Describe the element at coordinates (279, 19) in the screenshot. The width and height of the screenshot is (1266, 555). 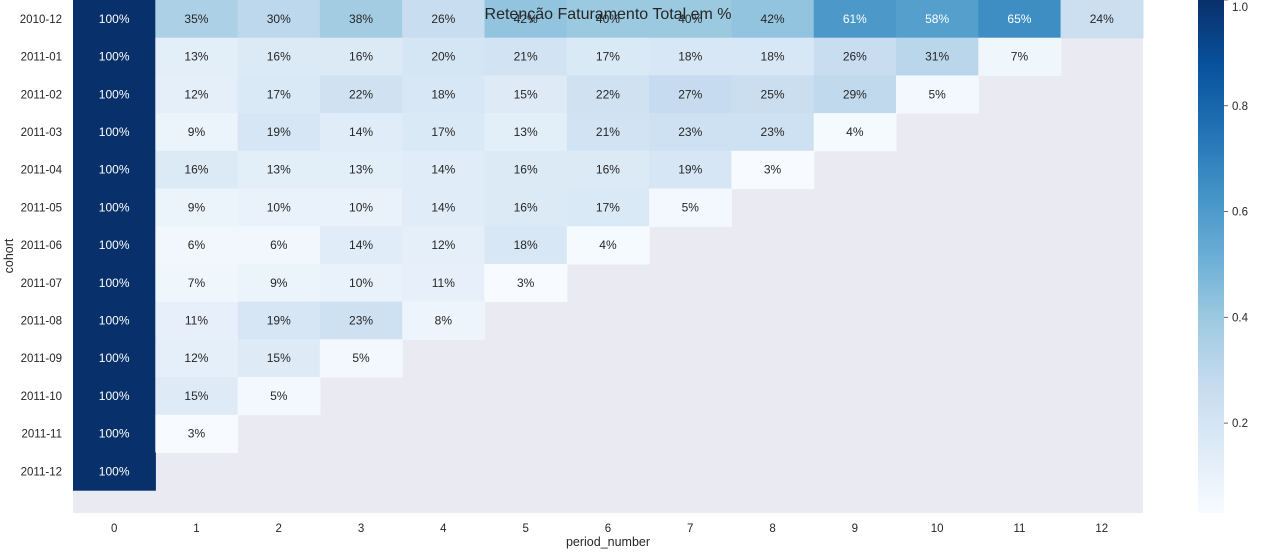
I see `cell-label: 30%` at that location.